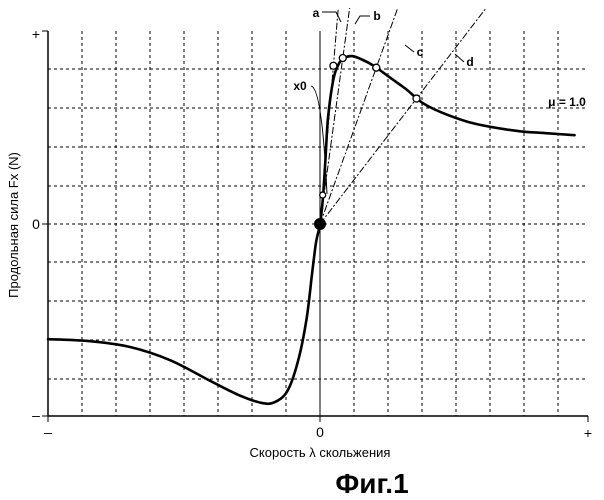  Describe the element at coordinates (469, 62) in the screenshot. I see `line-label-d: d` at that location.